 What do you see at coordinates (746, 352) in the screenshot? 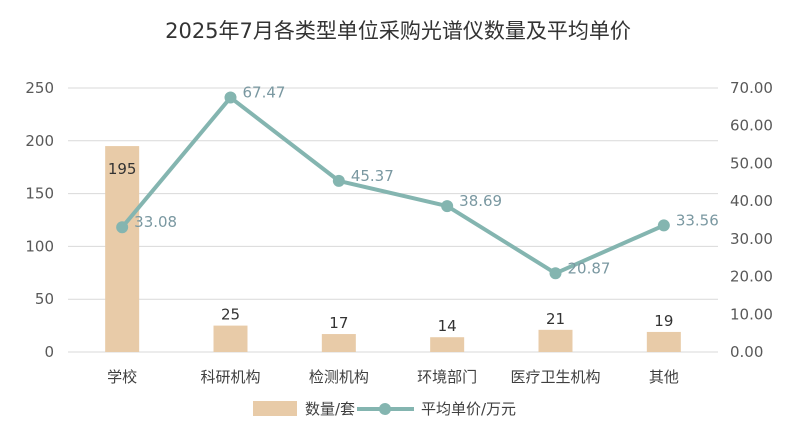
I see `right-tick-label-0: 0.00` at bounding box center [746, 352].